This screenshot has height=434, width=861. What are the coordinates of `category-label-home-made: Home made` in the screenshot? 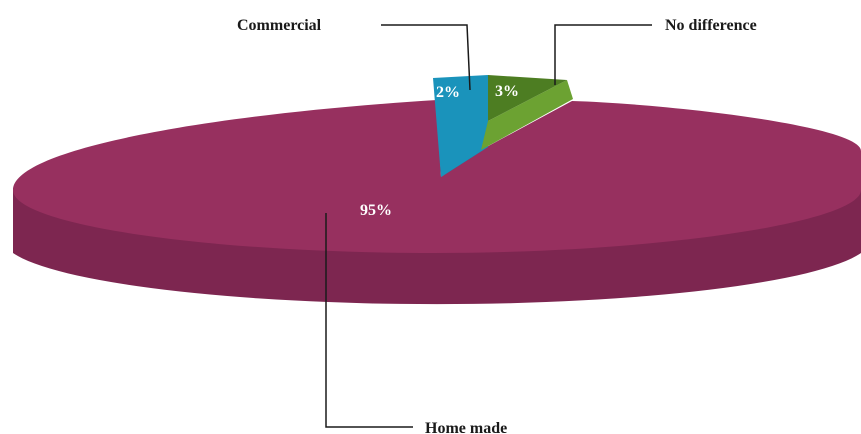 It's located at (466, 427).